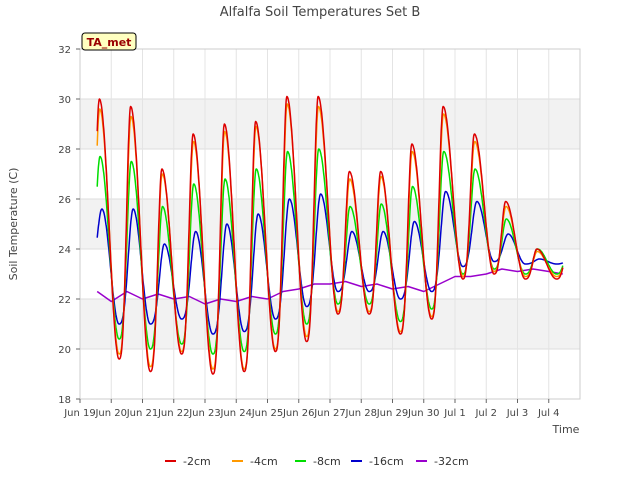  I want to click on annotation-box, so click(109, 41).